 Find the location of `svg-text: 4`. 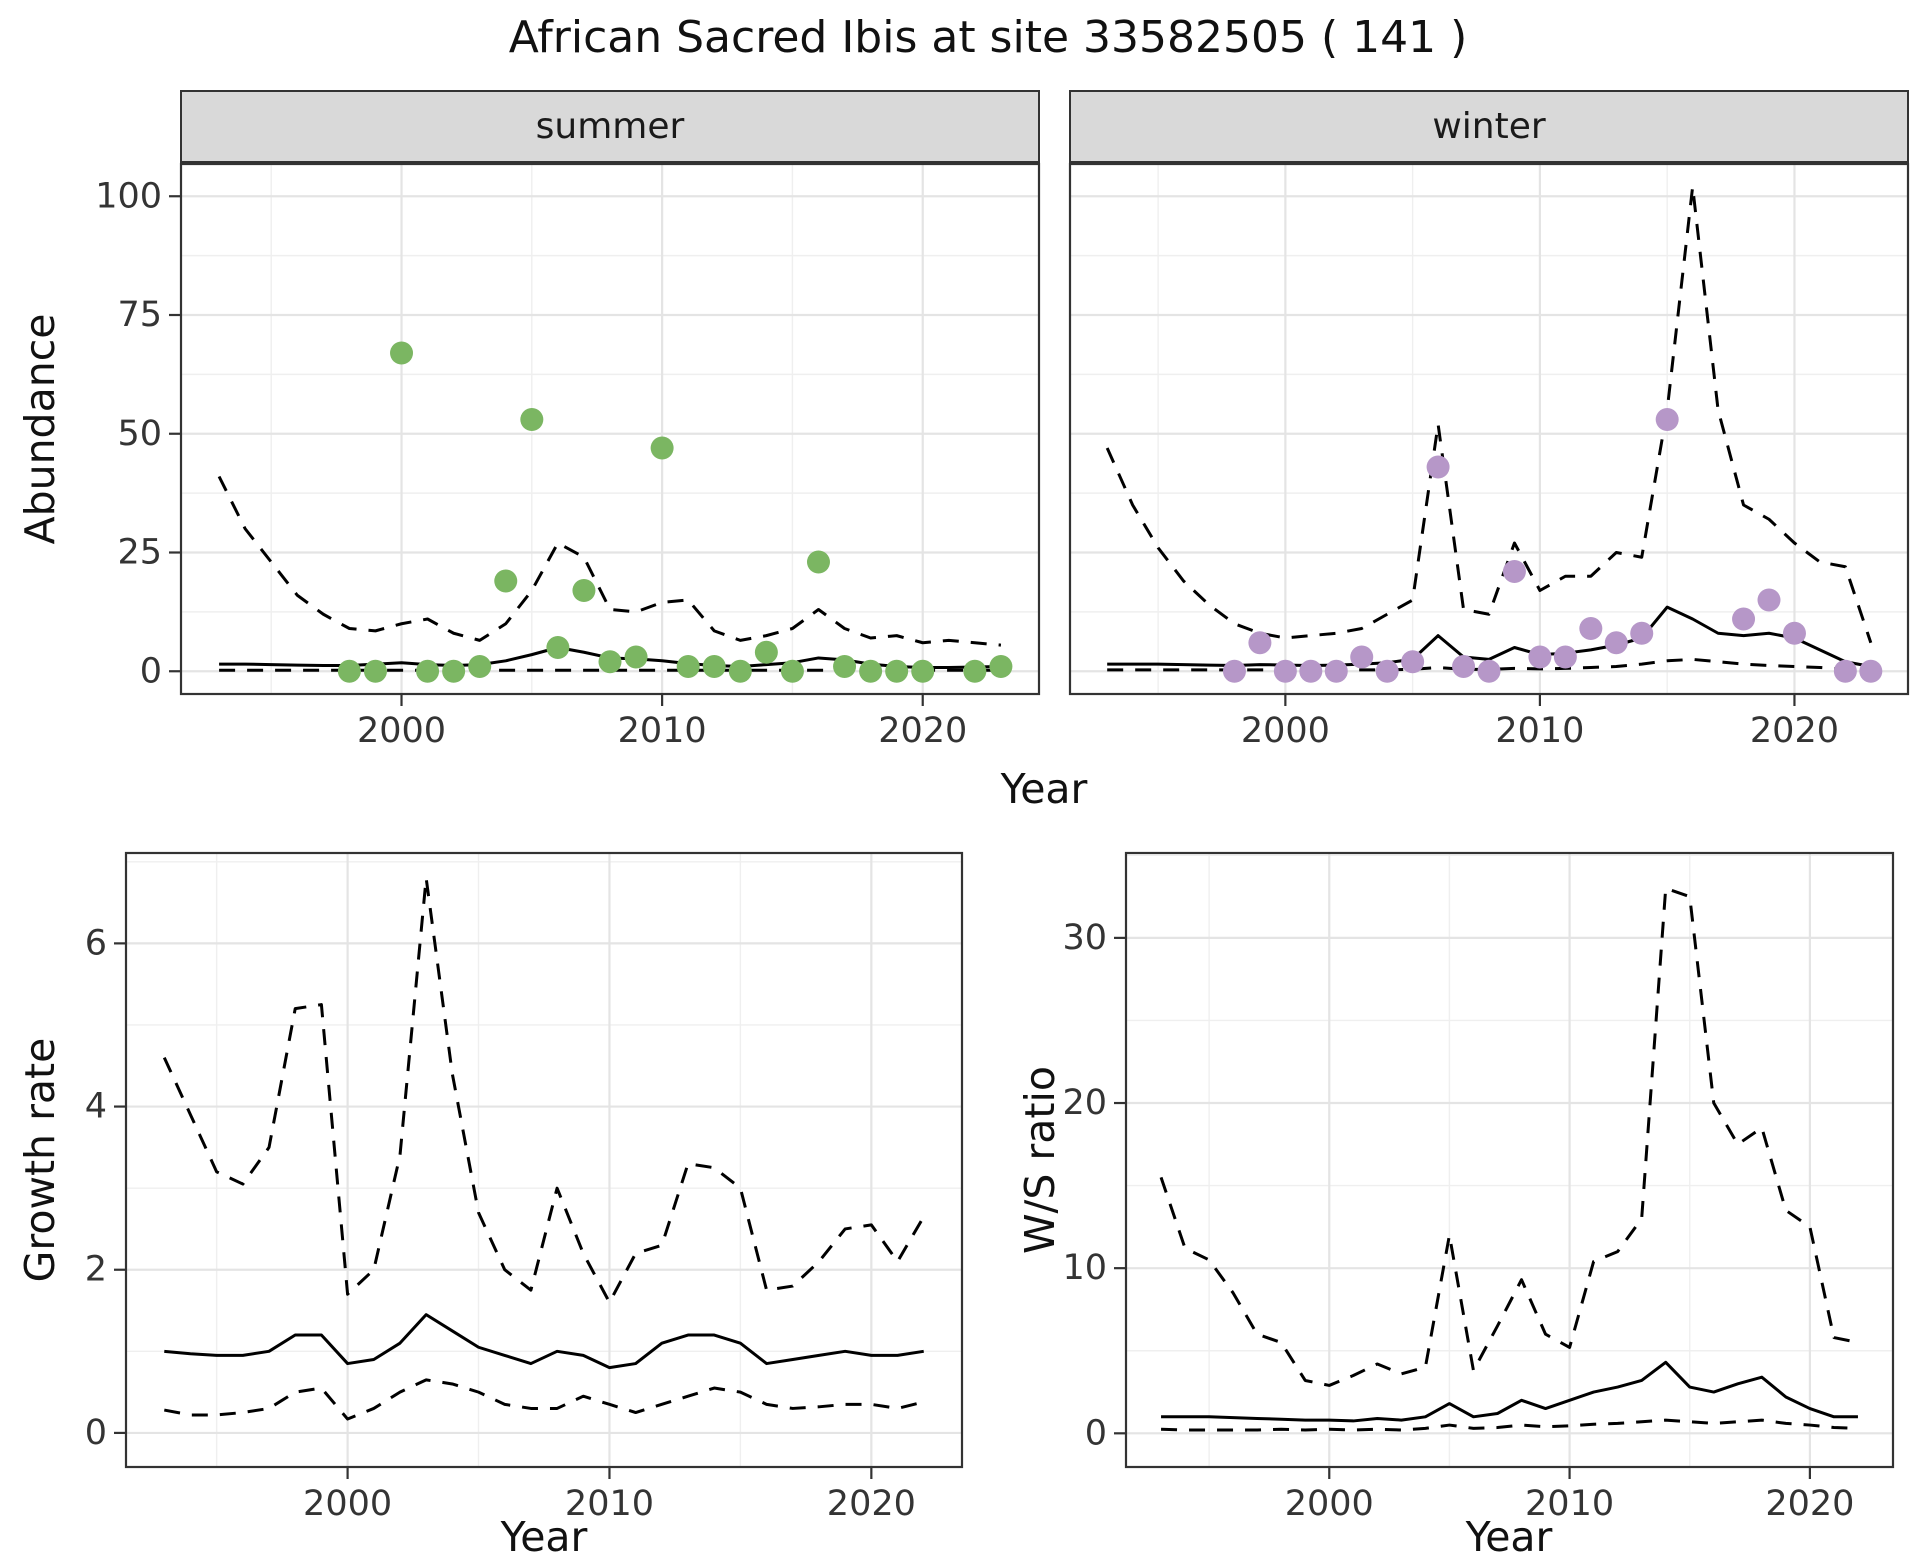

svg-text: 4 is located at coordinates (96, 1107).